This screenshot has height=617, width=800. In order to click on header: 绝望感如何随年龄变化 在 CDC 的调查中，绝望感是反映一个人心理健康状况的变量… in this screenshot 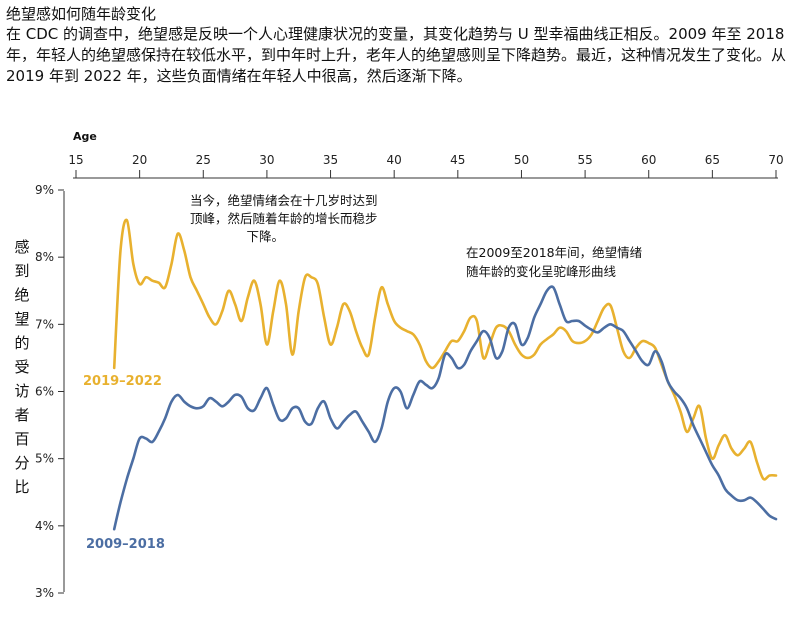, I will do `click(401, 45)`.